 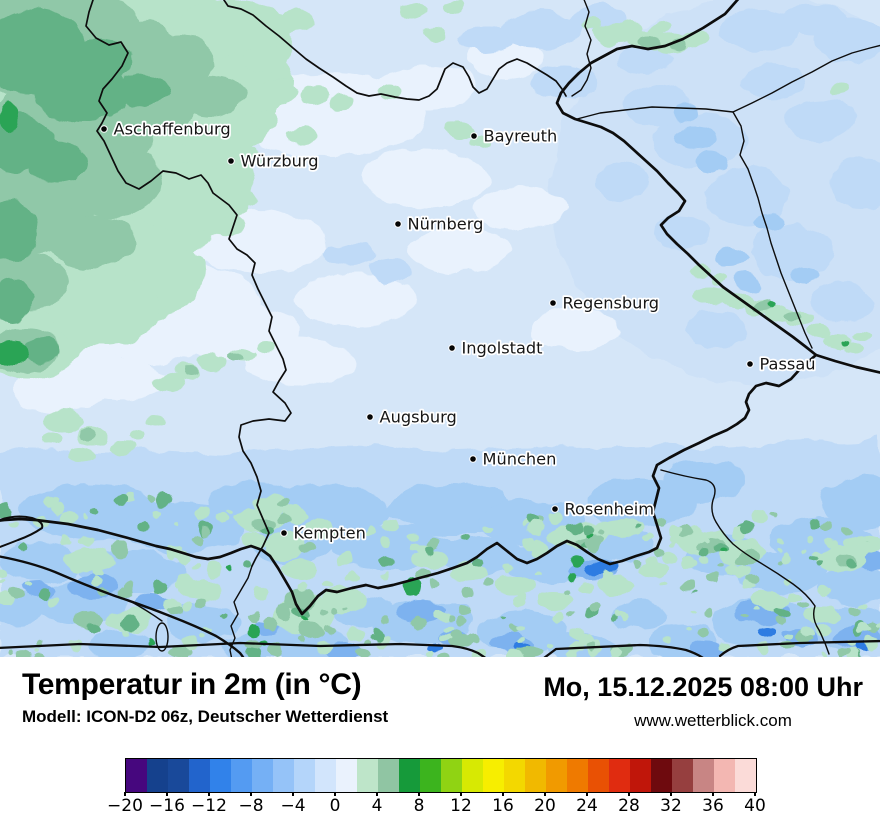 I want to click on valid-datetime: Mo, 15.12.2025 08:00 Uhr, so click(x=703, y=687).